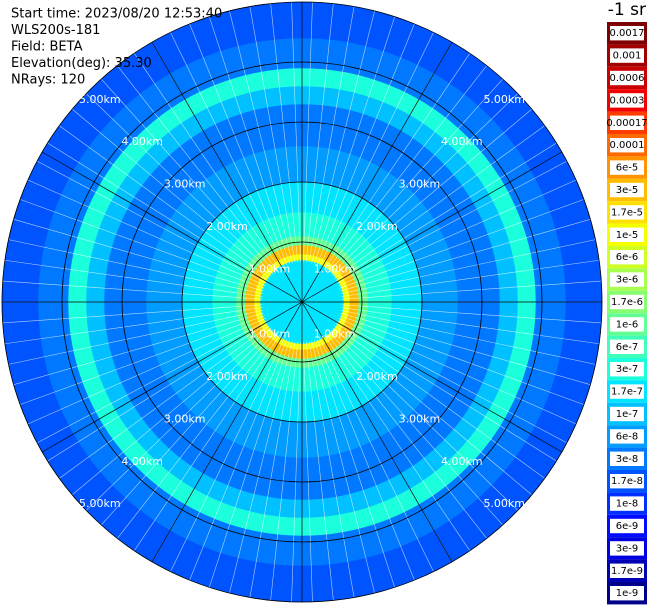 This screenshot has width=647, height=607. I want to click on range-ring, so click(302, 302).